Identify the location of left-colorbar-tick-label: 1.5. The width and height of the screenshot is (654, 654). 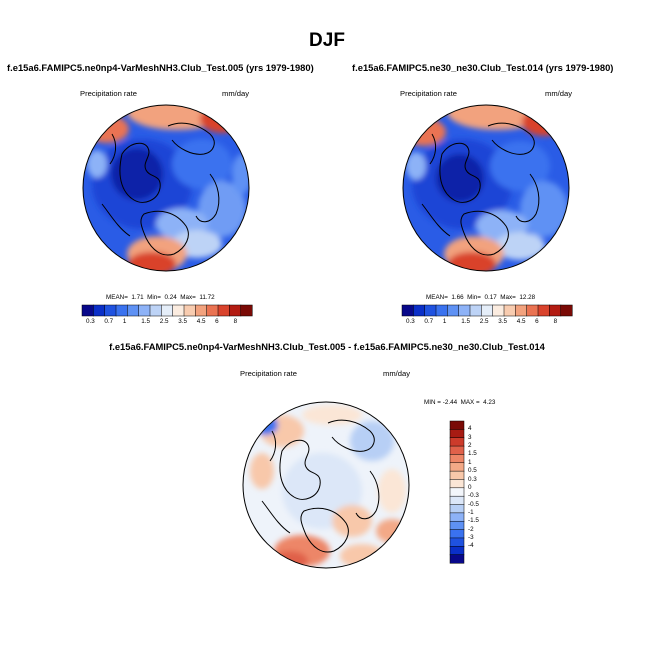
(146, 321).